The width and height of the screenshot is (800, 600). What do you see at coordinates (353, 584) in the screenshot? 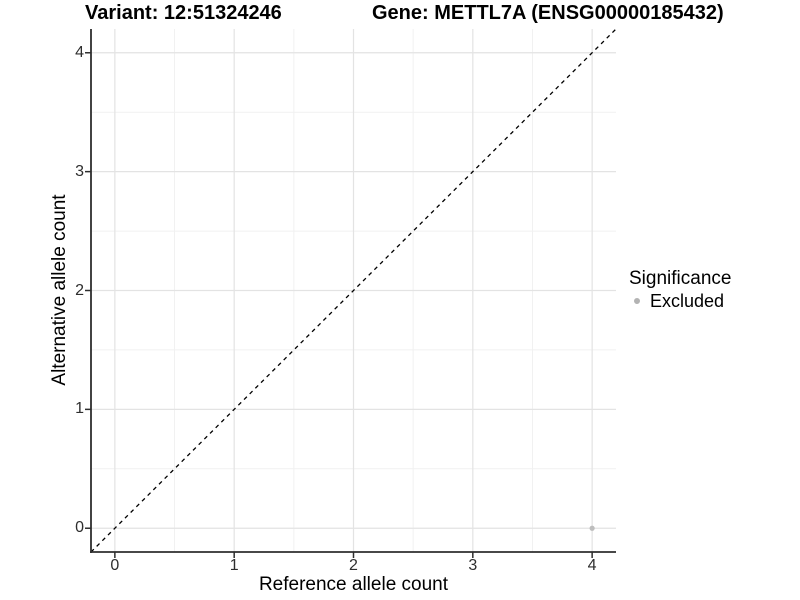
I see `x-axis-label: Reference allele count` at bounding box center [353, 584].